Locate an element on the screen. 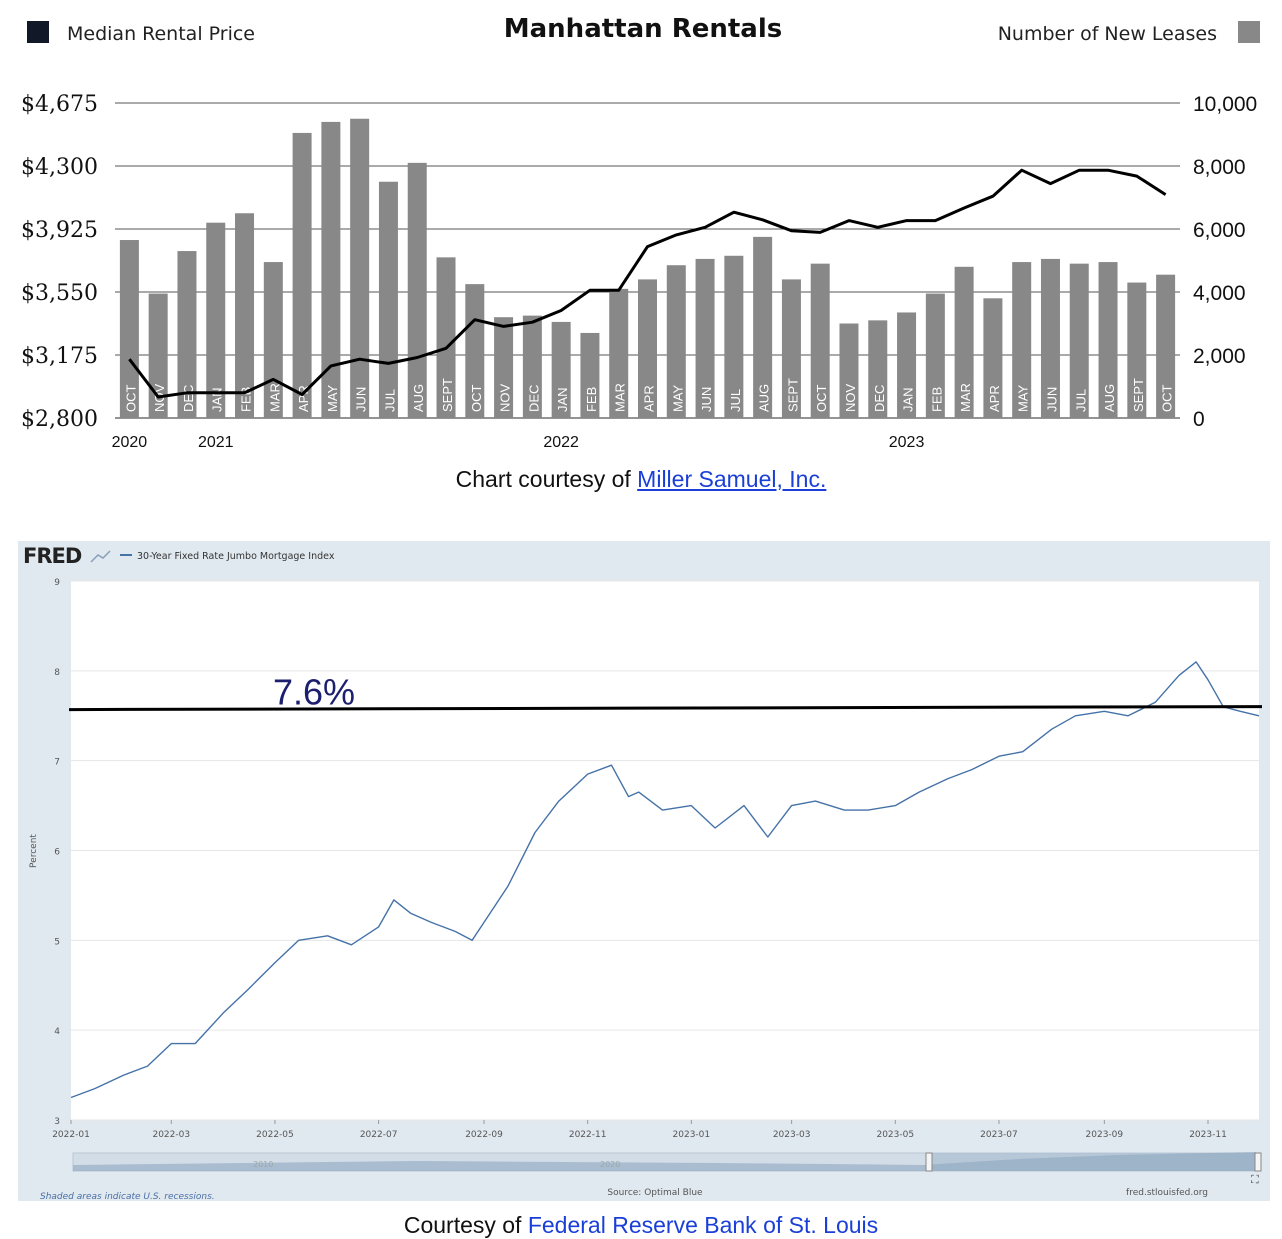  fullscreen-icon: ⛶ is located at coordinates (1255, 1179).